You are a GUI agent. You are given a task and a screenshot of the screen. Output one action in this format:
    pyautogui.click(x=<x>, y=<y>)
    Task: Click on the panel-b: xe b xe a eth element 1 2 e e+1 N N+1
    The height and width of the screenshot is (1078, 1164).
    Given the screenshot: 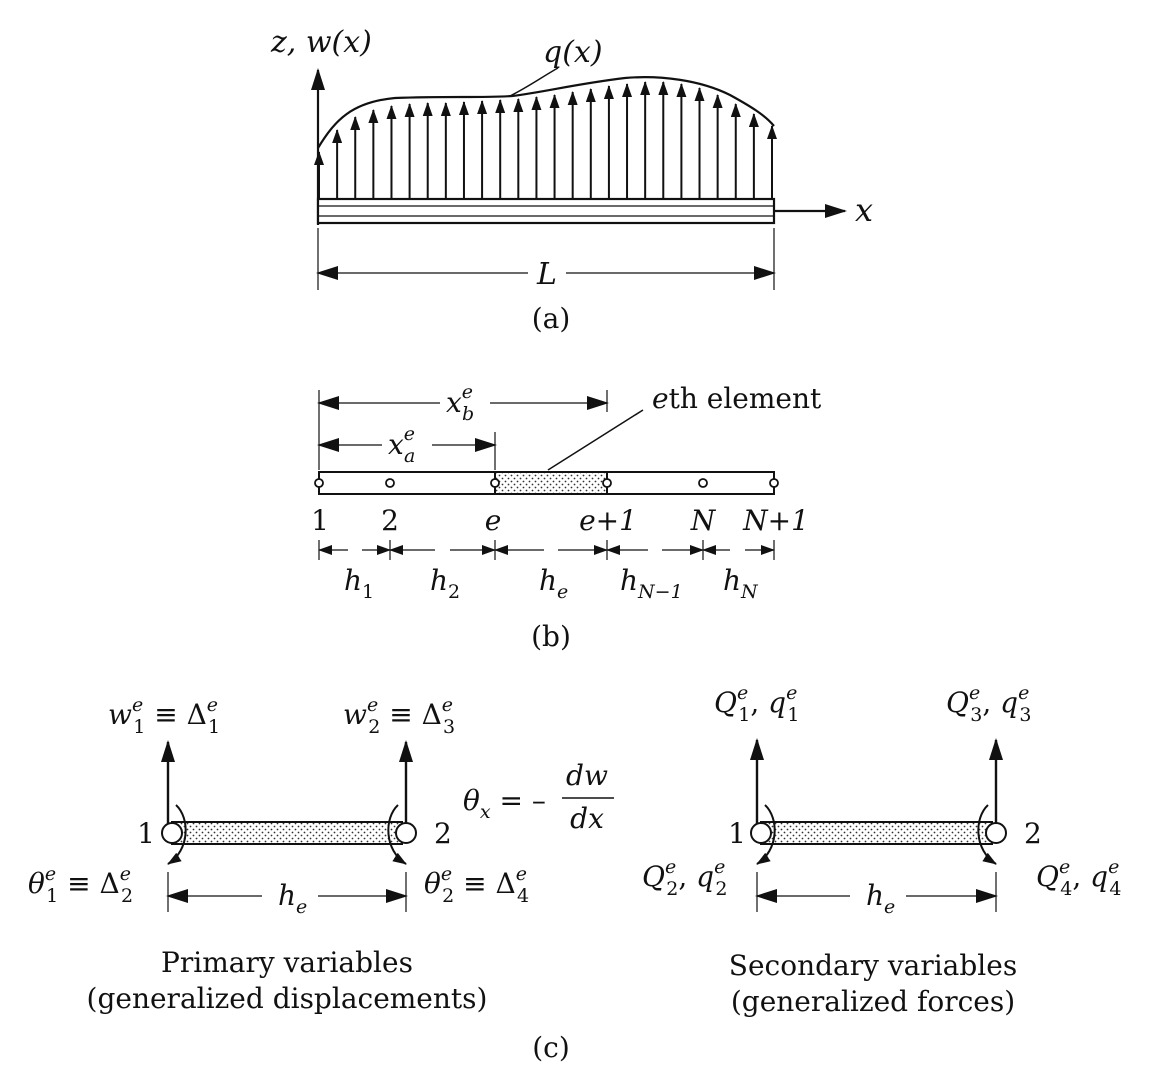 What is the action you would take?
    pyautogui.click(x=566, y=517)
    